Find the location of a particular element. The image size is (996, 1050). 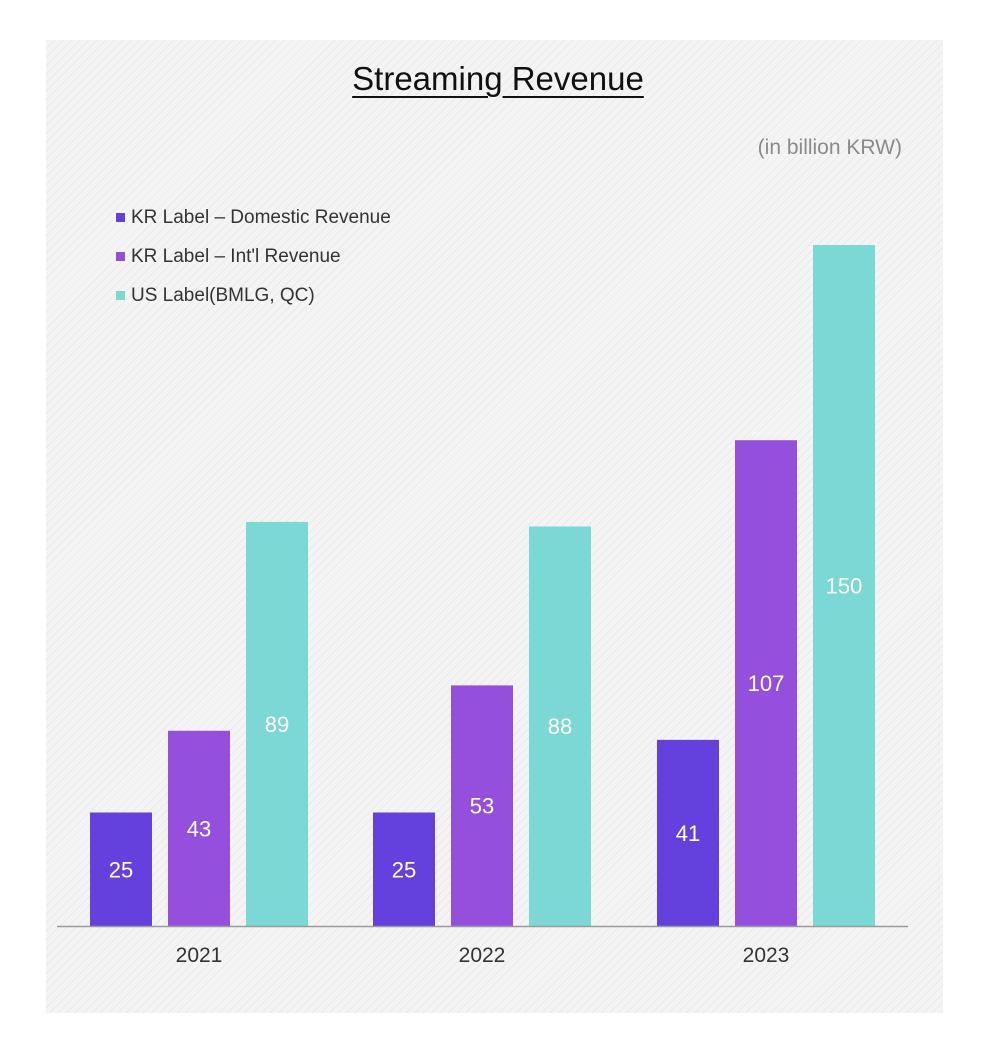

legend-item-us: US Label(BMLG, QC) is located at coordinates (253, 295).